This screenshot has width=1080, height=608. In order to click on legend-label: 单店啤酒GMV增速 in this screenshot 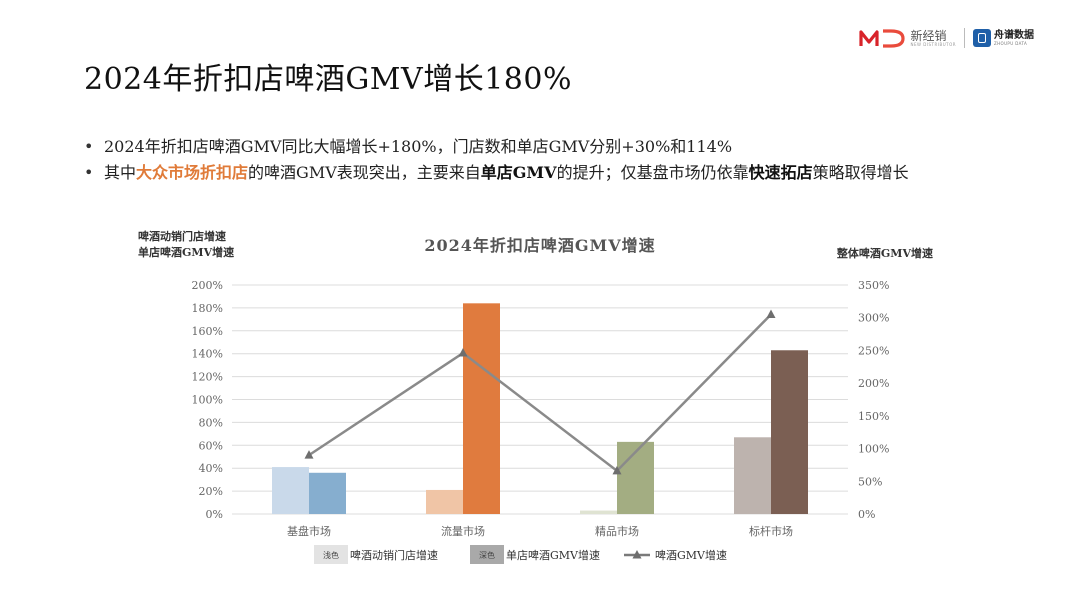, I will do `click(553, 555)`.